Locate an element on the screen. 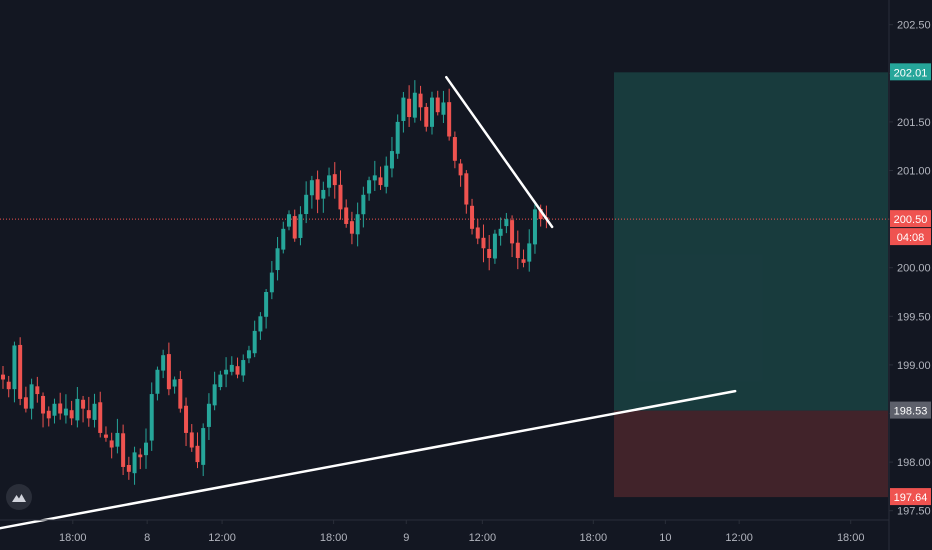  svg-text: 04:08 is located at coordinates (911, 238).